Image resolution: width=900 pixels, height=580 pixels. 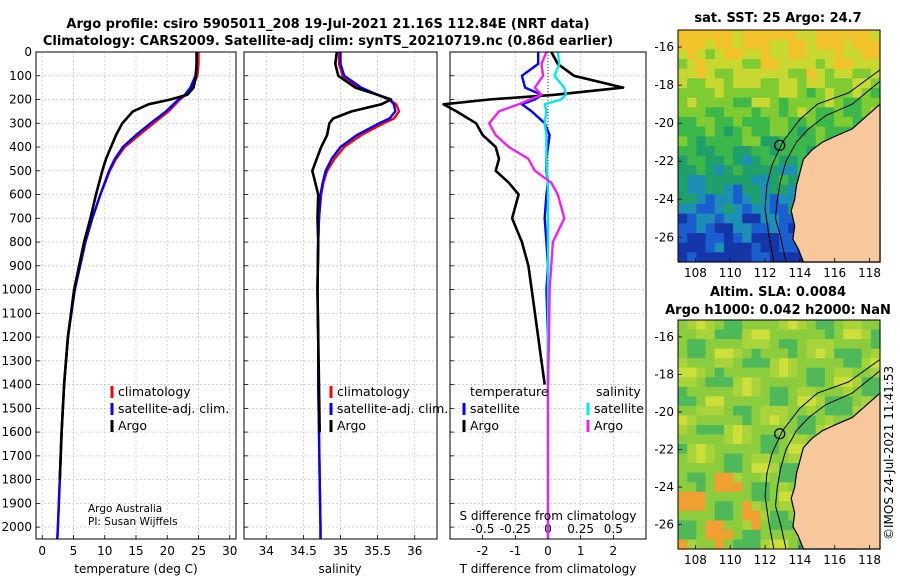 I want to click on sla-map-lat-label: -26, so click(x=664, y=525).